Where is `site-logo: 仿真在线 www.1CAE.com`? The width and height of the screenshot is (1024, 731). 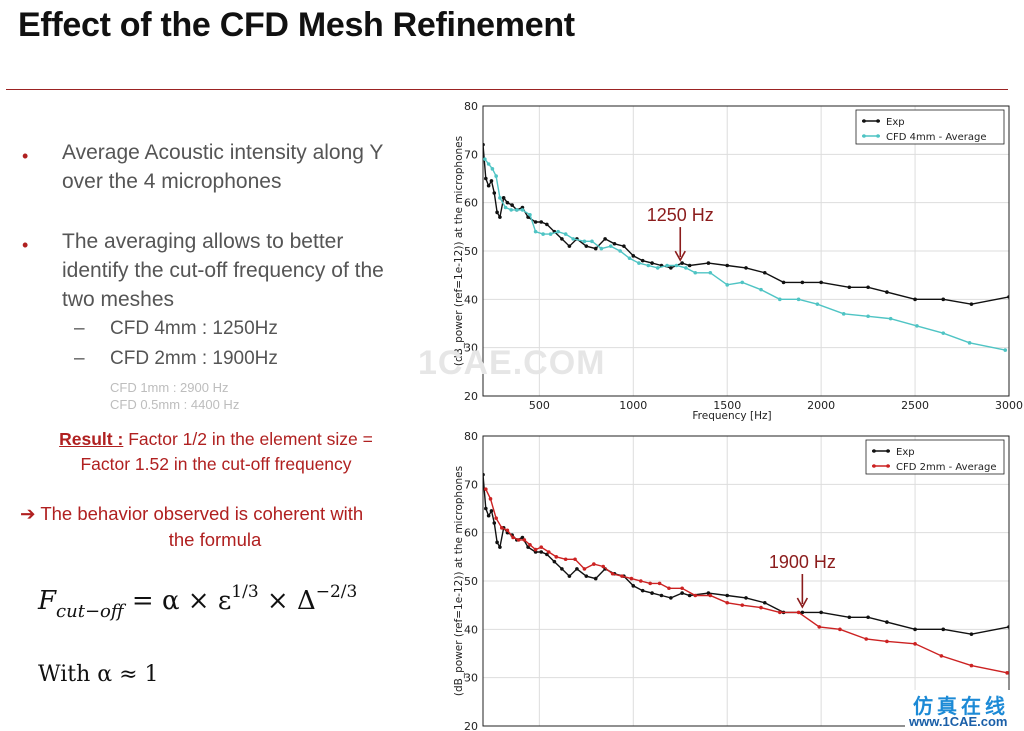
site-logo: 仿真在线 www.1CAE.com is located at coordinates (964, 710).